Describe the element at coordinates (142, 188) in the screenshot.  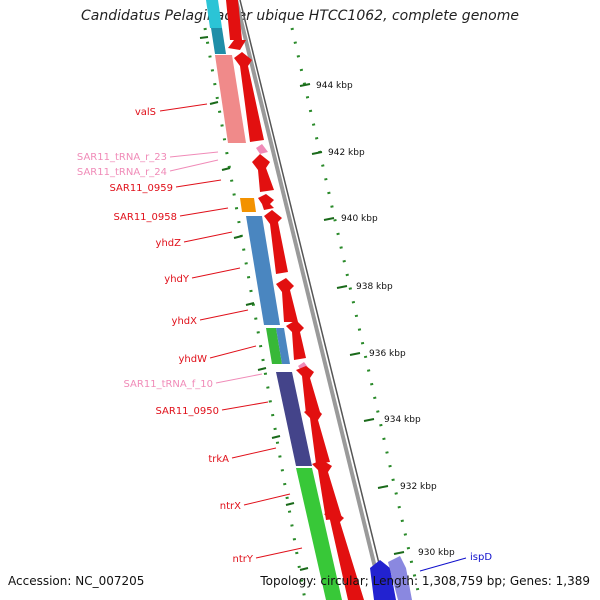
I see `gene-label-SAR11_0959: SAR11_0959` at that location.